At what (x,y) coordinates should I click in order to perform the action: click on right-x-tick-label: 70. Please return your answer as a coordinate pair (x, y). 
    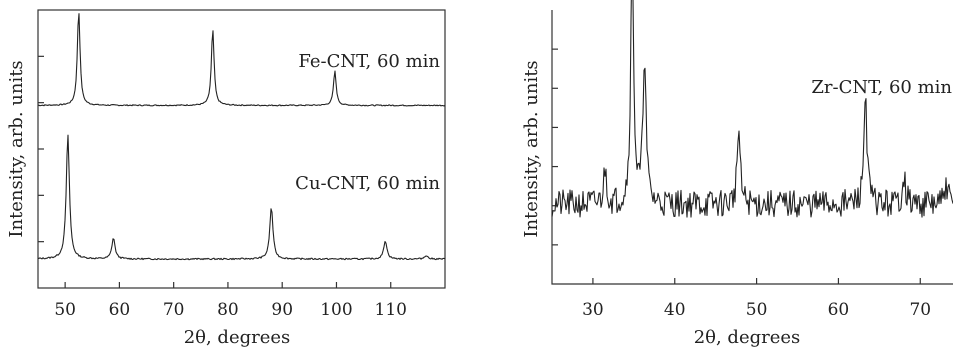
    Looking at the image, I should click on (920, 310).